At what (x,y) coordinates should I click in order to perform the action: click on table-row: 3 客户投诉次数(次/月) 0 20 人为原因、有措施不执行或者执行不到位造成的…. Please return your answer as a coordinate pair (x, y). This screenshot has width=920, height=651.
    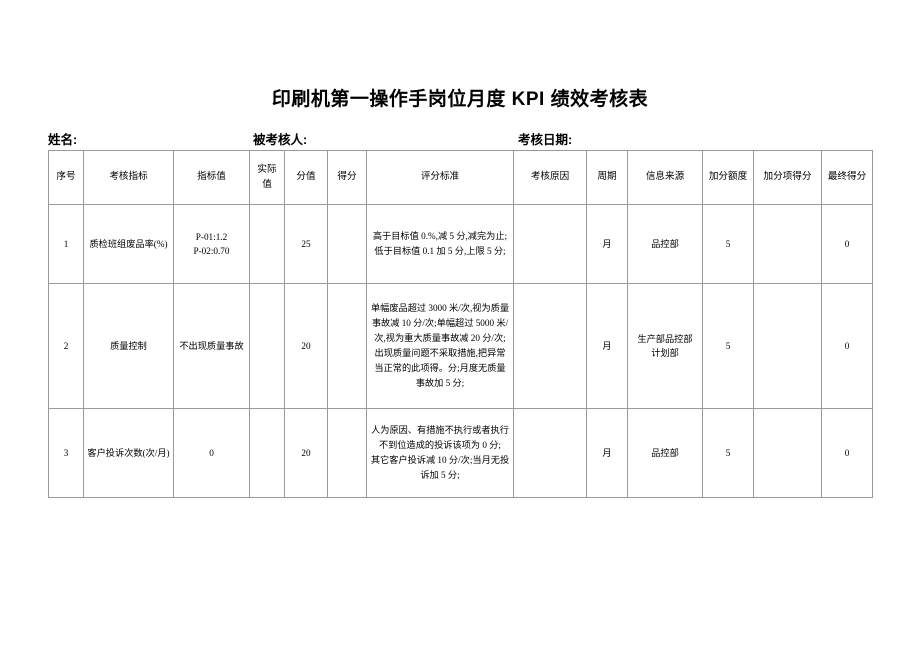
    Looking at the image, I should click on (460, 453).